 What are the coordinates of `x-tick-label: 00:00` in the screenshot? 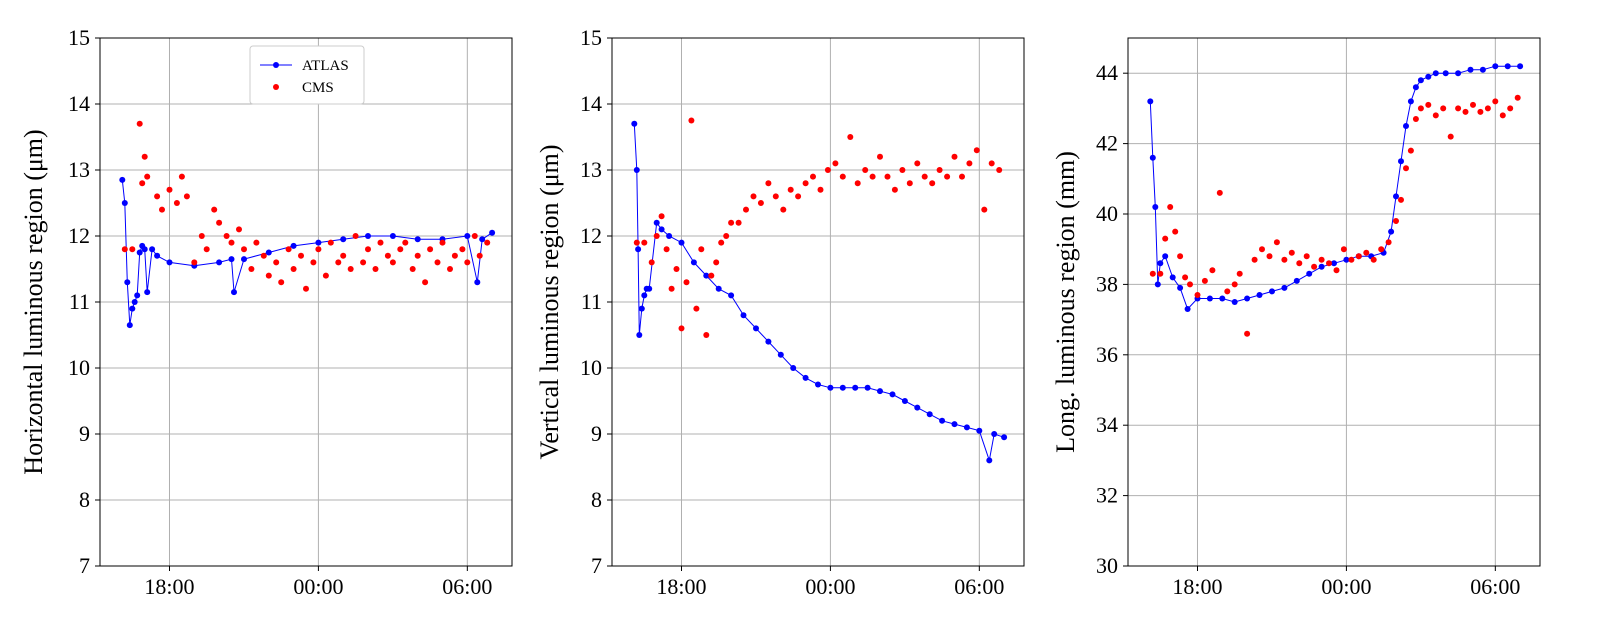 It's located at (830, 586).